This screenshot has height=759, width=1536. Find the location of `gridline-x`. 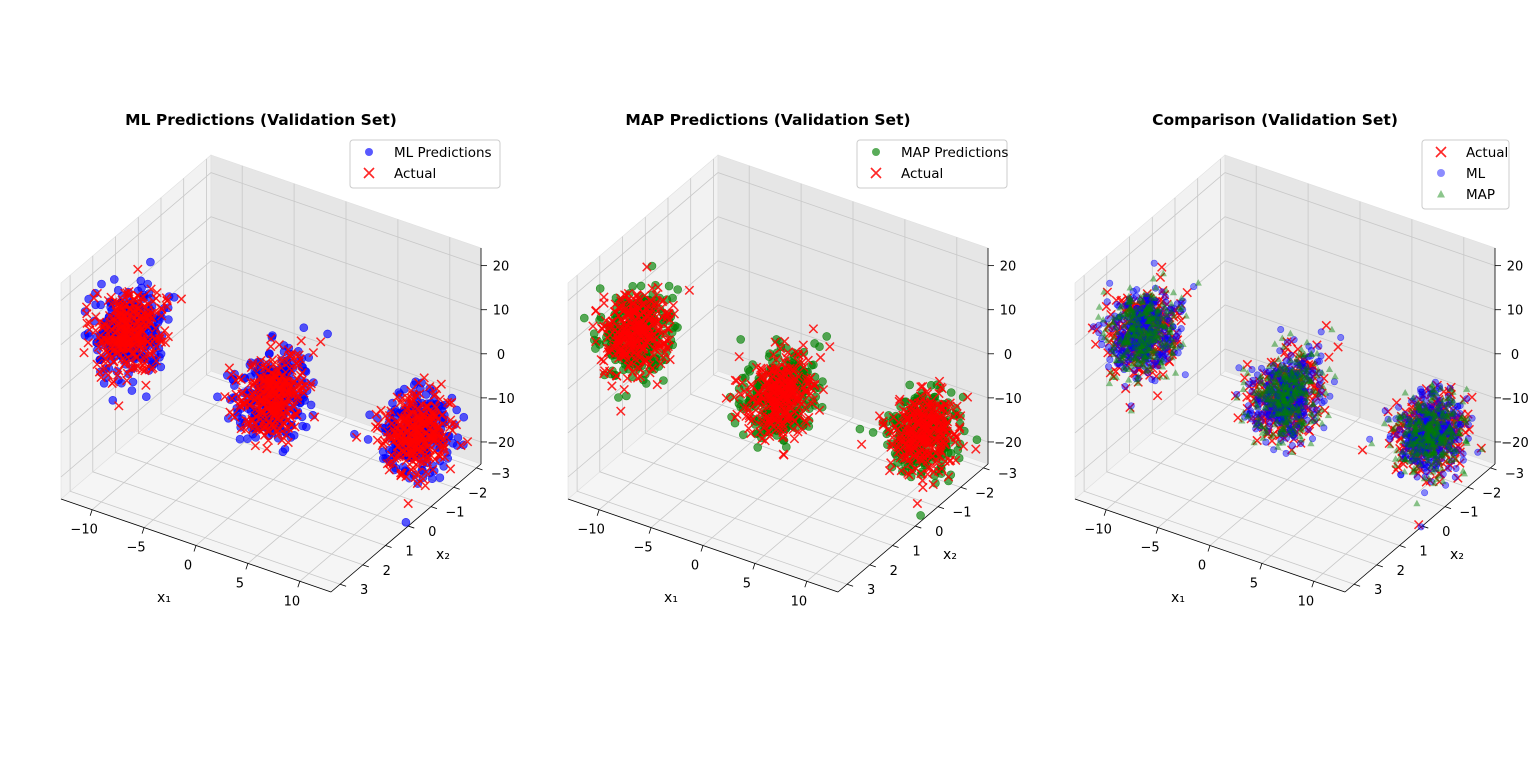

gridline-x is located at coordinates (271, 373).